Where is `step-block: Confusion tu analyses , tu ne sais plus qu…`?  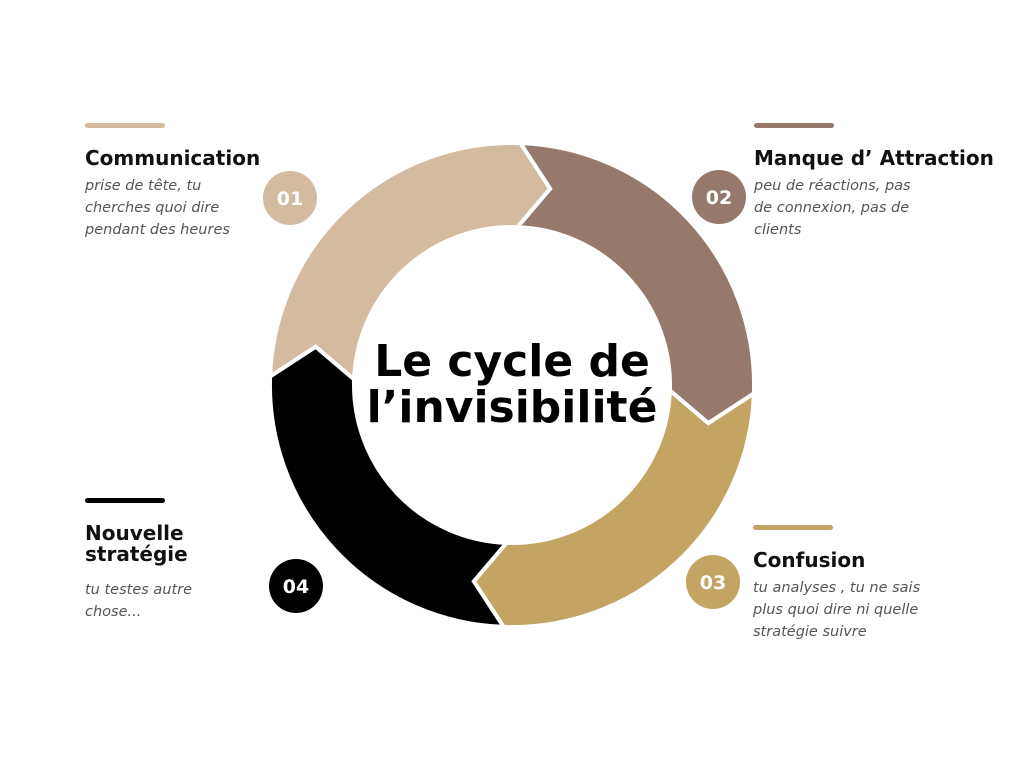
step-block: Confusion tu analyses , tu ne sais plus qu… is located at coordinates (836, 584).